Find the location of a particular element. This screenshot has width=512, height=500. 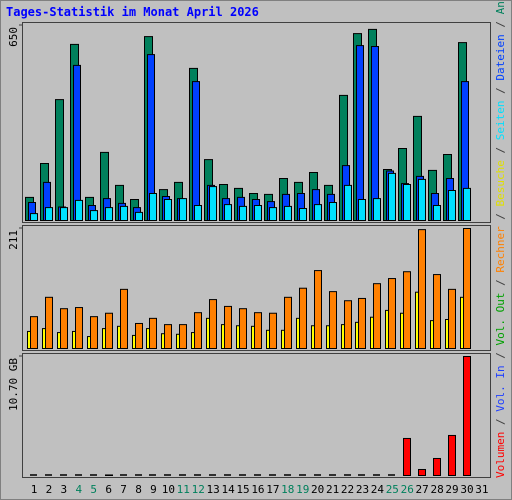

y-tick-label: 650 is located at coordinates (13, 37).